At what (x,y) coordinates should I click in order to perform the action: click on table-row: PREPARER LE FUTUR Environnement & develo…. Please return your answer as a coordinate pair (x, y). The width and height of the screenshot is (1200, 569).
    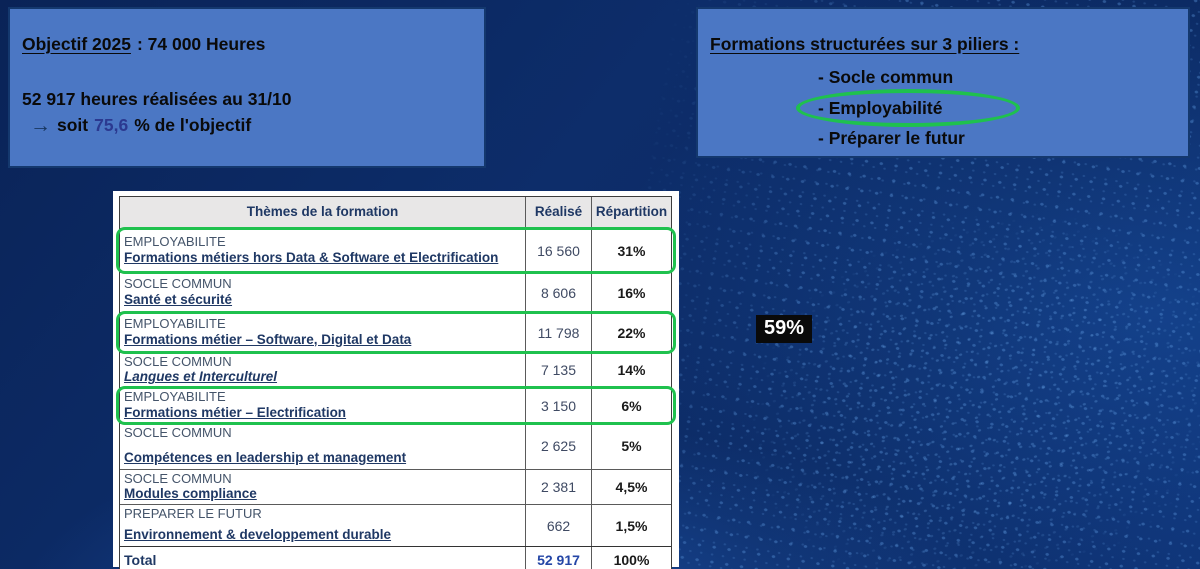
    Looking at the image, I should click on (395, 525).